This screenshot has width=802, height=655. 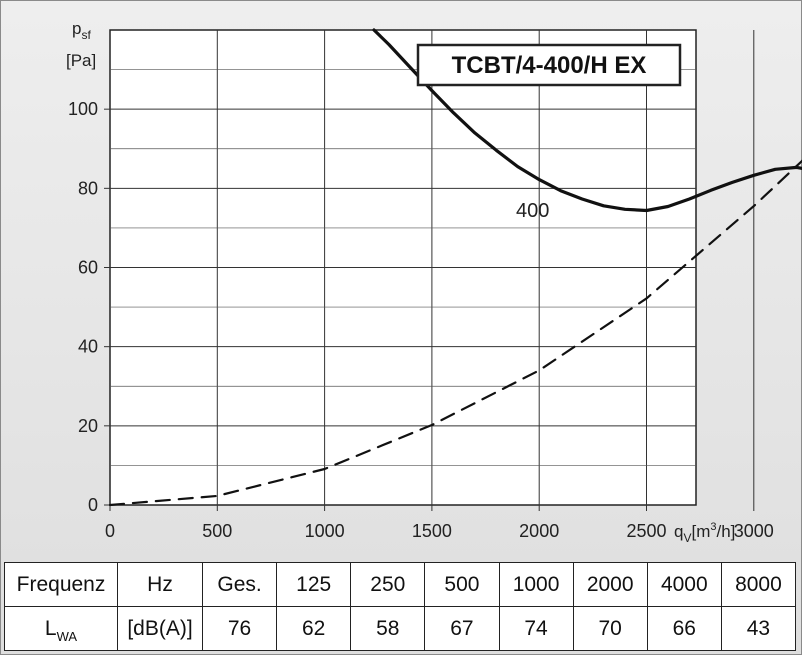 What do you see at coordinates (462, 584) in the screenshot?
I see `table-cell: 500` at bounding box center [462, 584].